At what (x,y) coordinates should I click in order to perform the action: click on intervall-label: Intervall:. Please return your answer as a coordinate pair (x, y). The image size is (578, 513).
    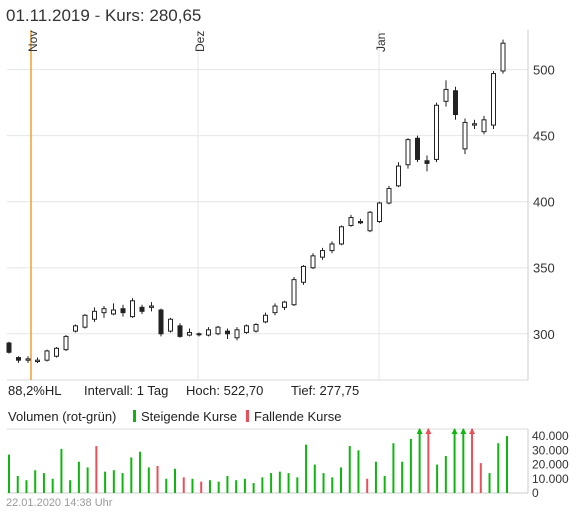
    Looking at the image, I should click on (109, 390).